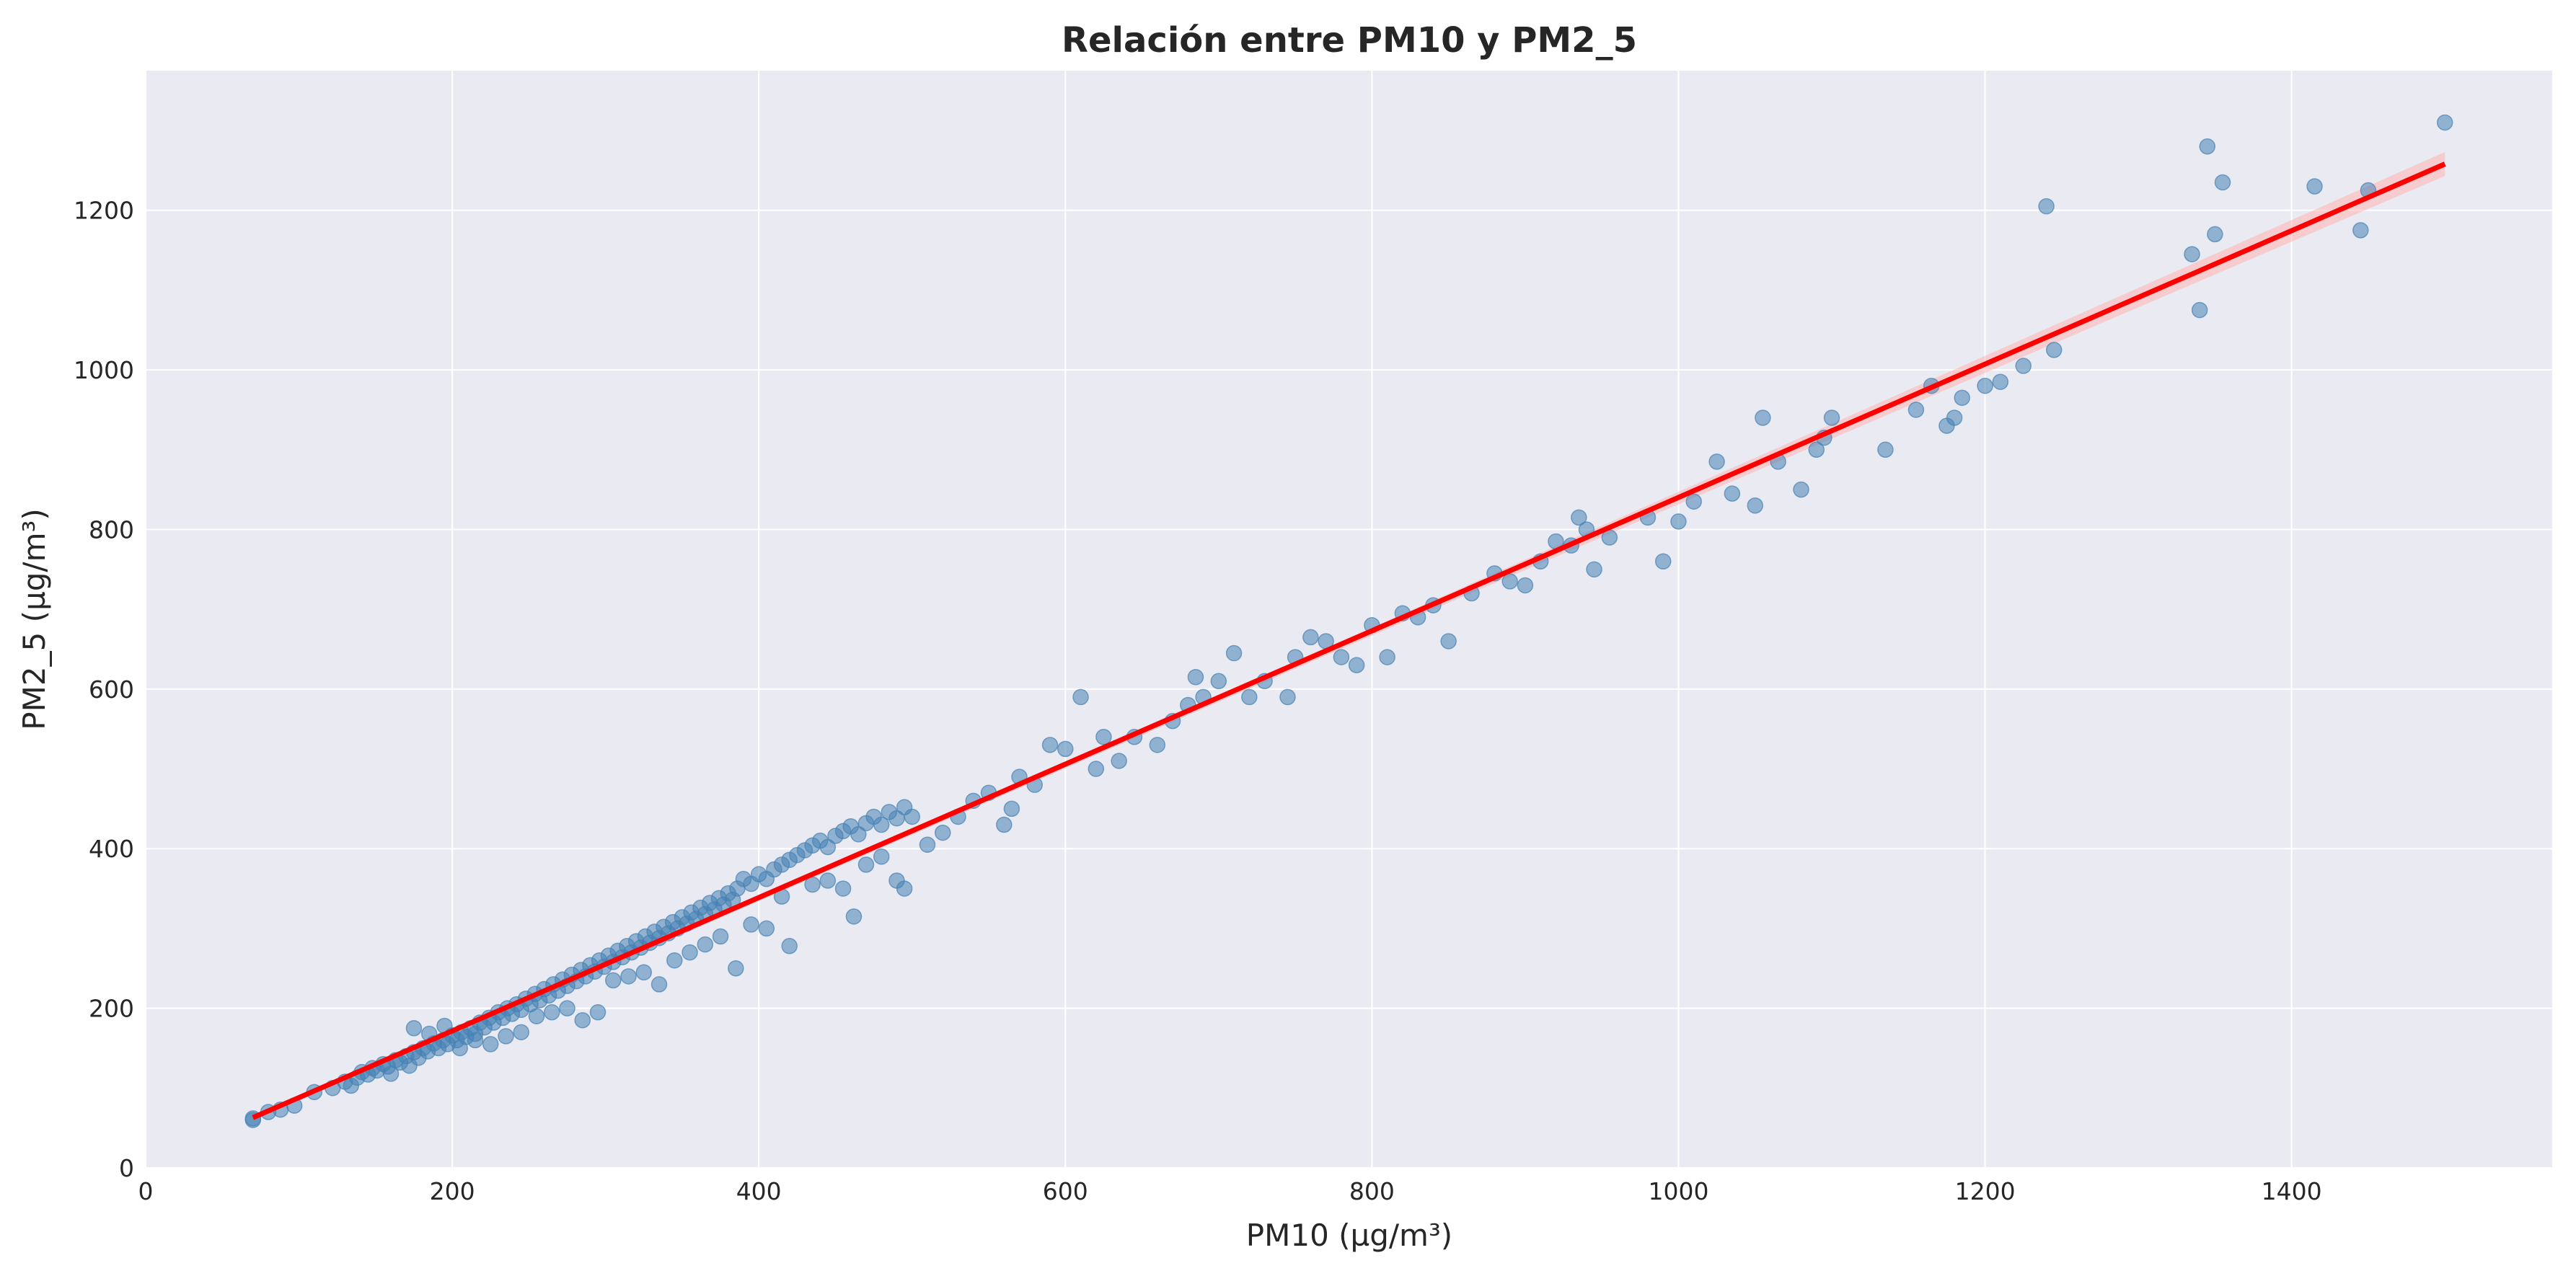 This screenshot has height=1276, width=2576. Describe the element at coordinates (111, 849) in the screenshot. I see `y-tick-label: 400` at that location.